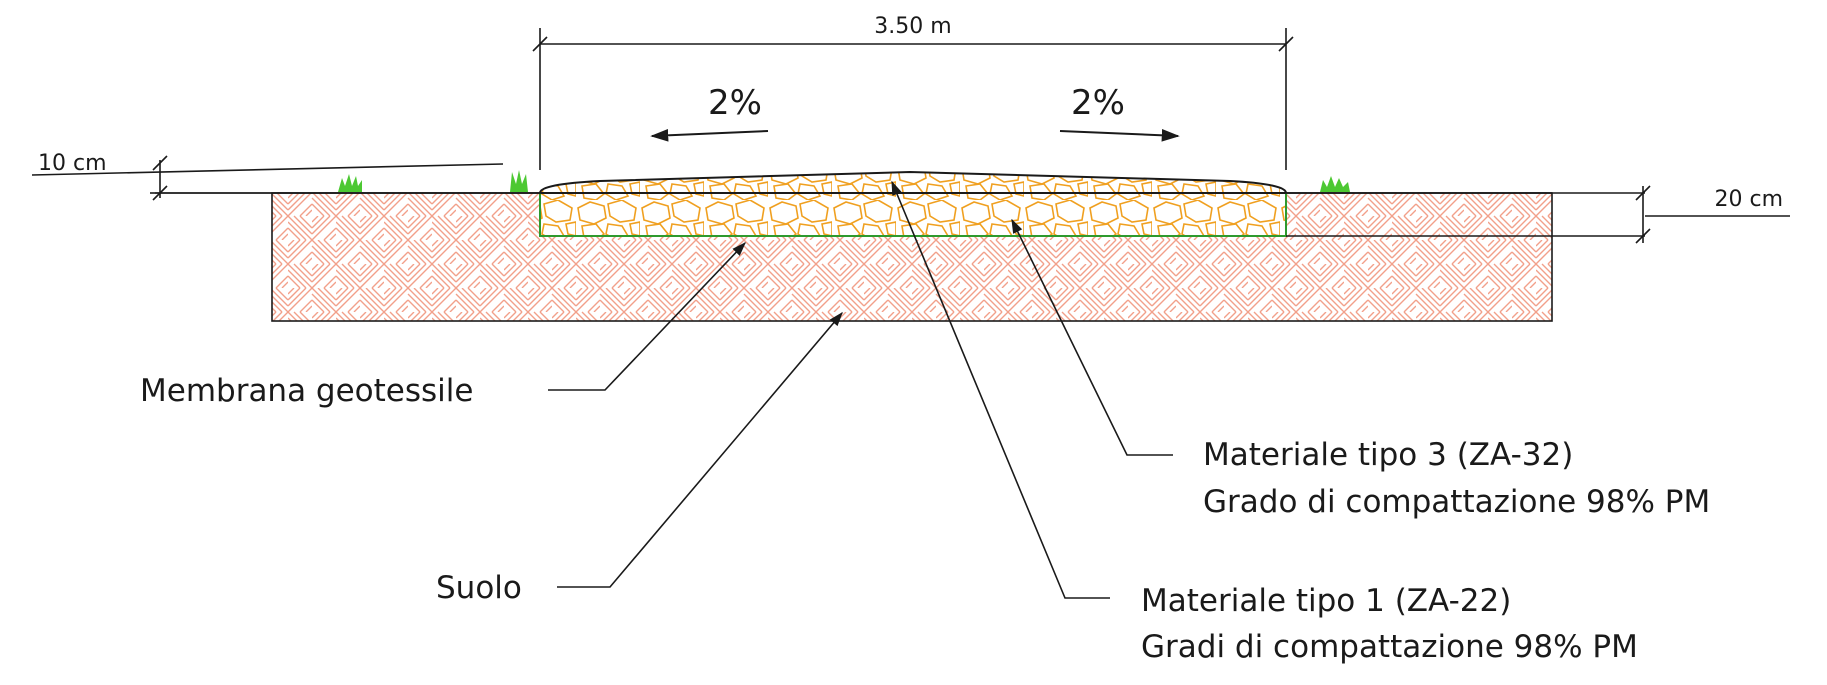  What do you see at coordinates (1119, 135) in the screenshot?
I see `slope-arrow-right` at bounding box center [1119, 135].